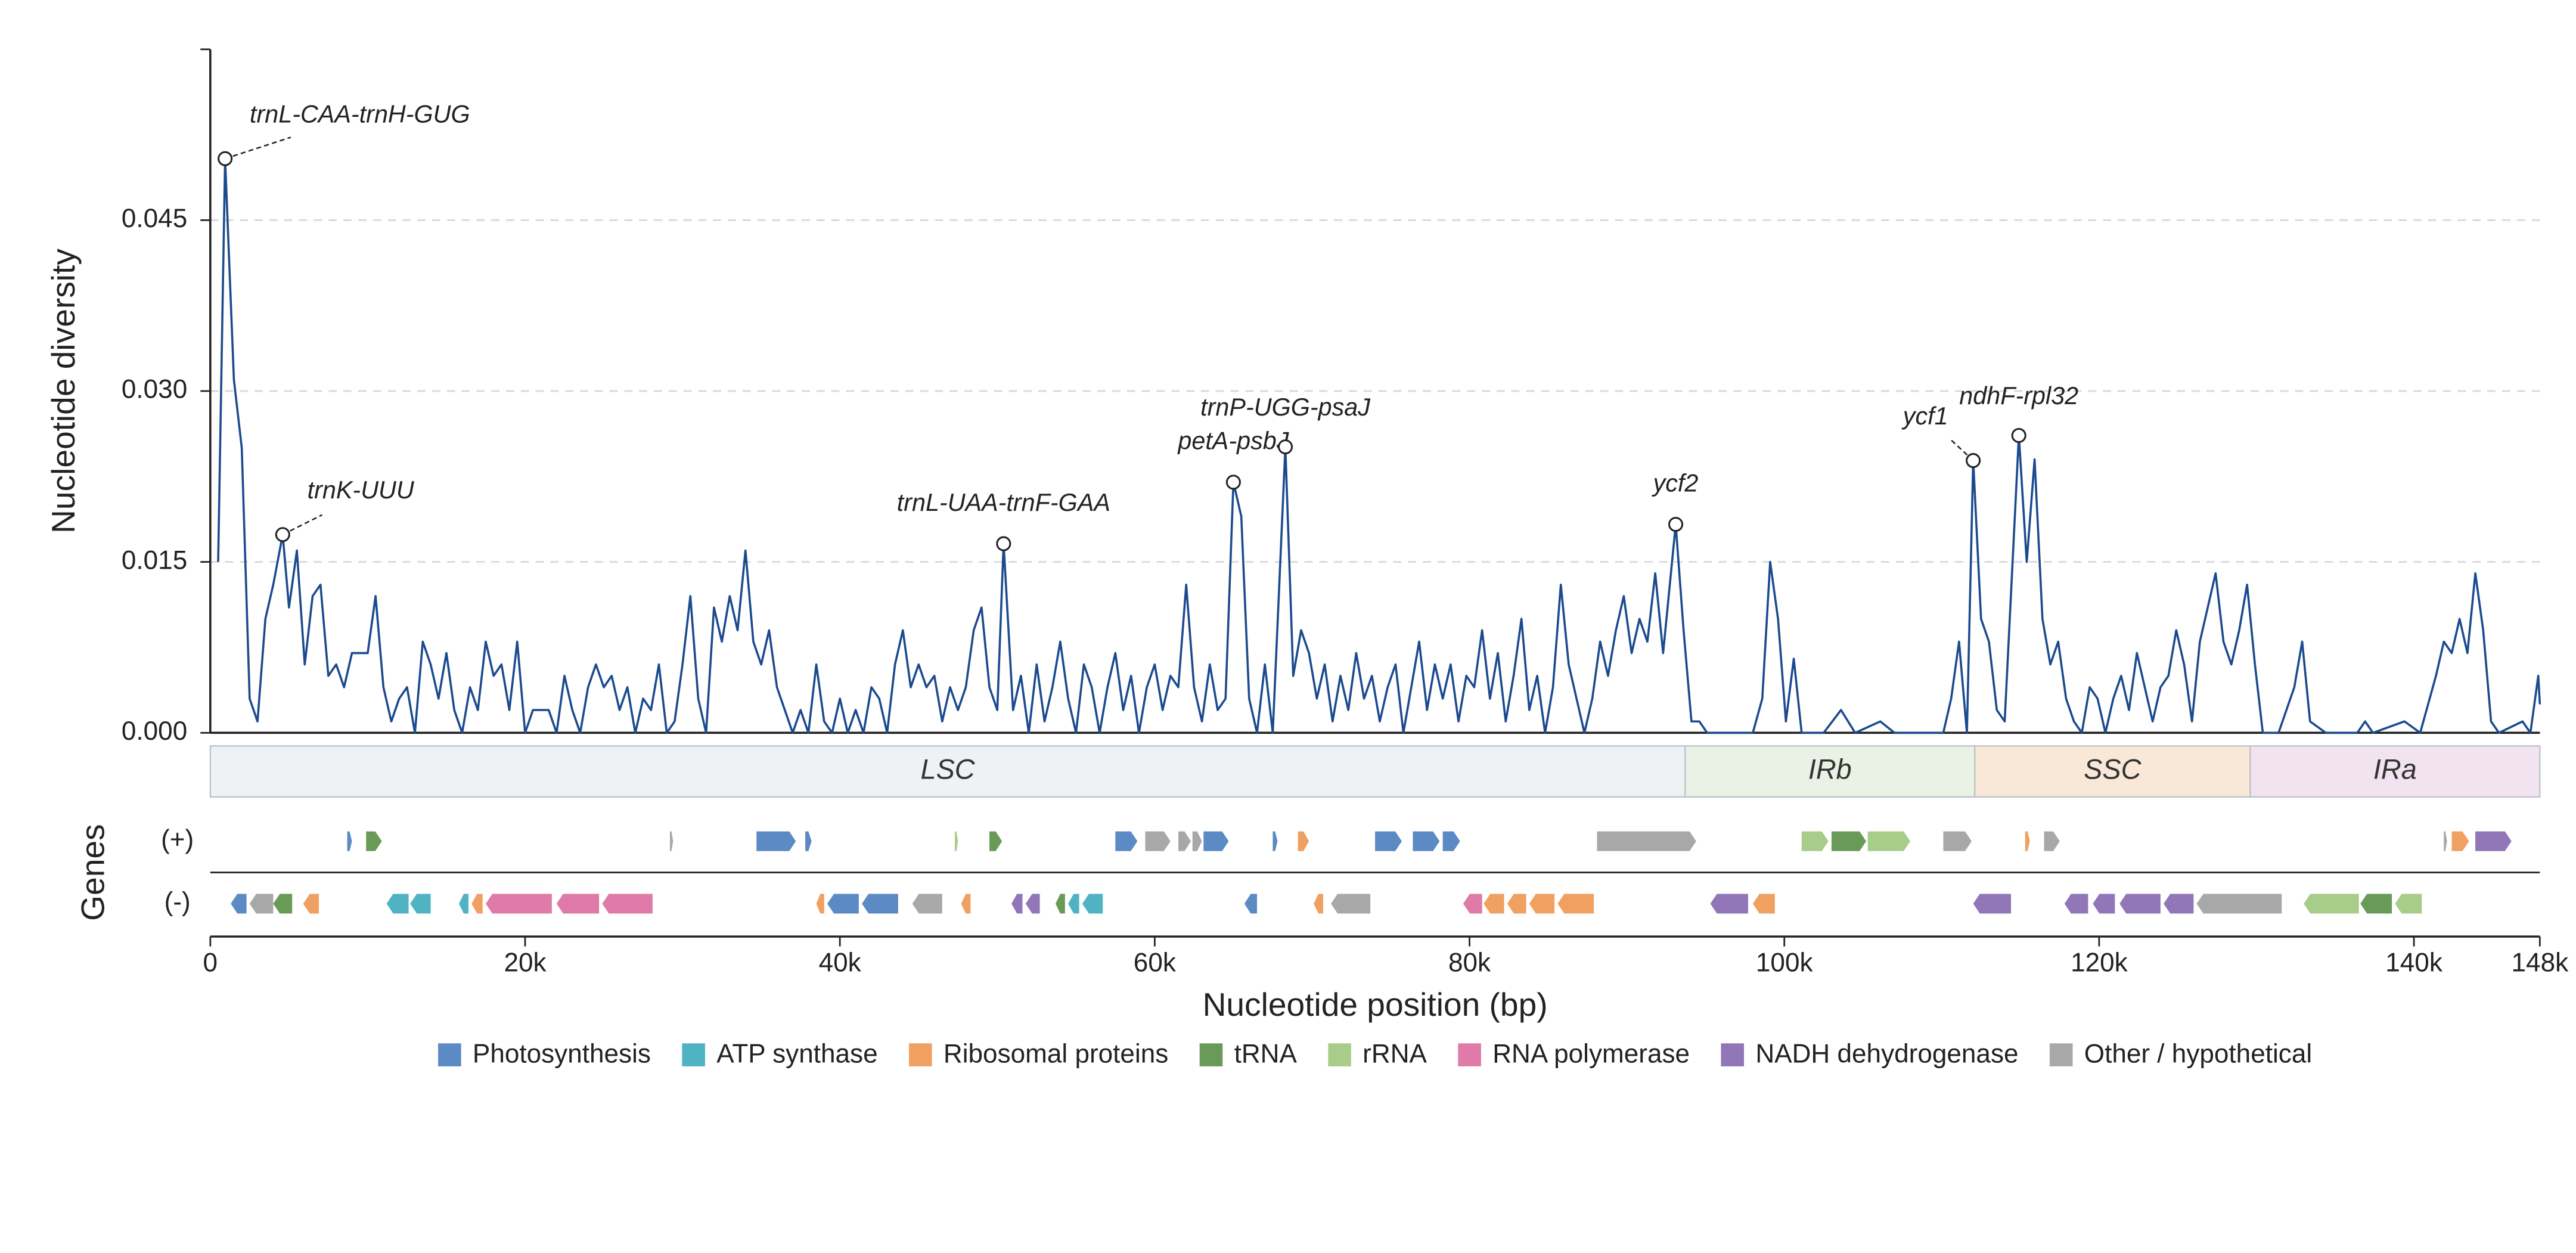 Image resolution: width=2576 pixels, height=1253 pixels. I want to click on x-axis-label: Nucleotide position (bp), so click(1376, 1004).